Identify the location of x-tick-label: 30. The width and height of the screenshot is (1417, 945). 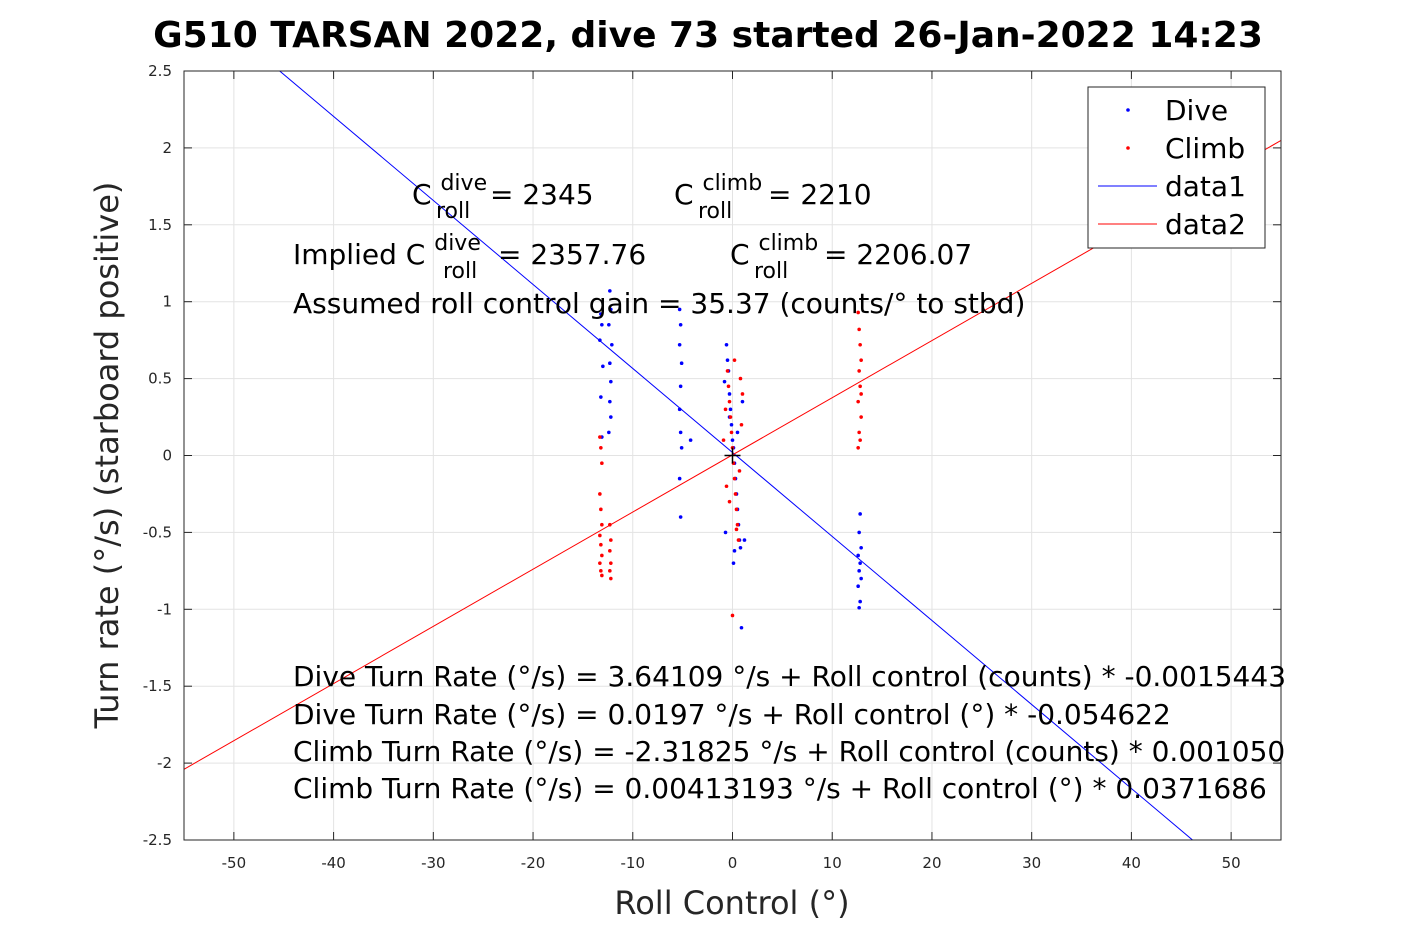
(1031, 863).